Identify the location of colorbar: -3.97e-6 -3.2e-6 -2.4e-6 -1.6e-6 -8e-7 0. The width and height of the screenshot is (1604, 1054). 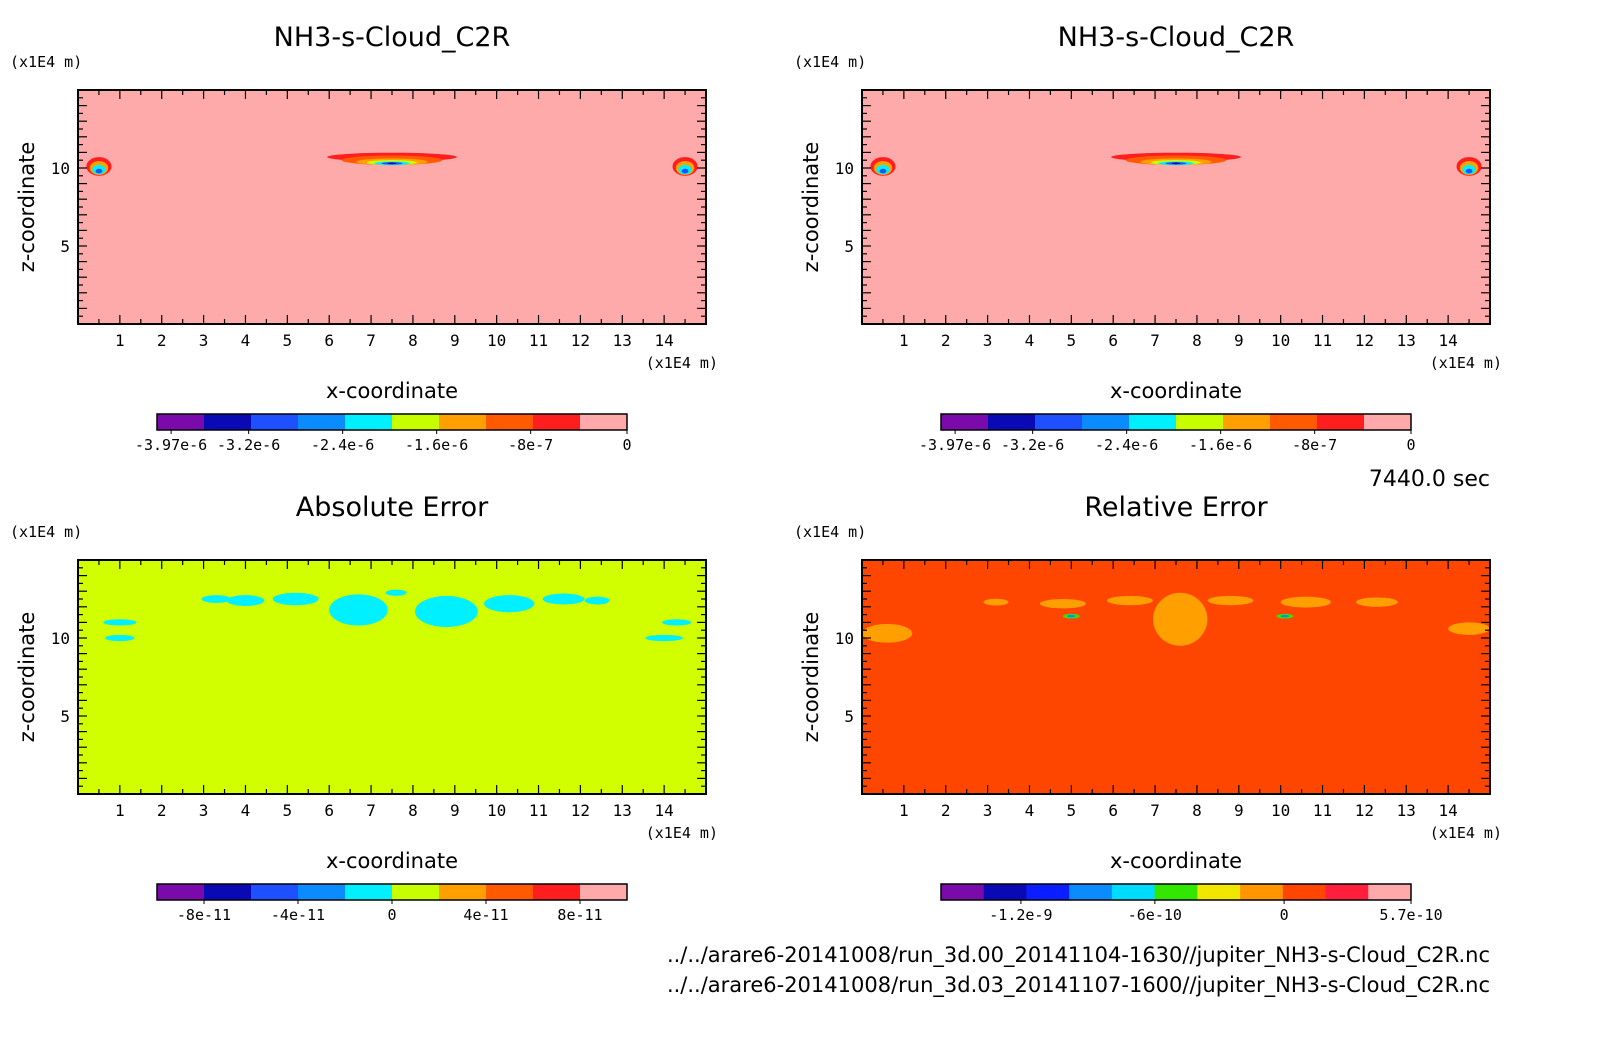
(1167, 433).